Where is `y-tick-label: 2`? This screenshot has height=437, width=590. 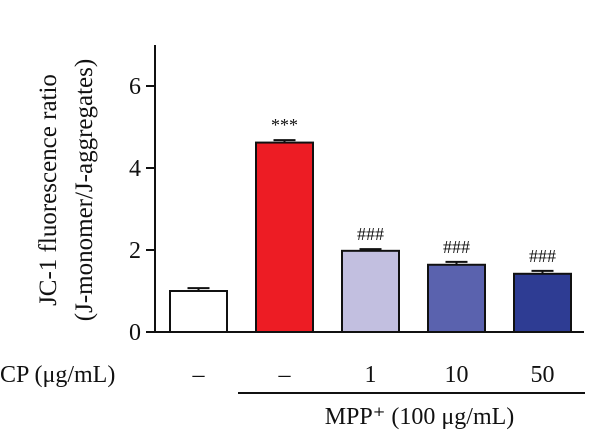 y-tick-label: 2 is located at coordinates (135, 251).